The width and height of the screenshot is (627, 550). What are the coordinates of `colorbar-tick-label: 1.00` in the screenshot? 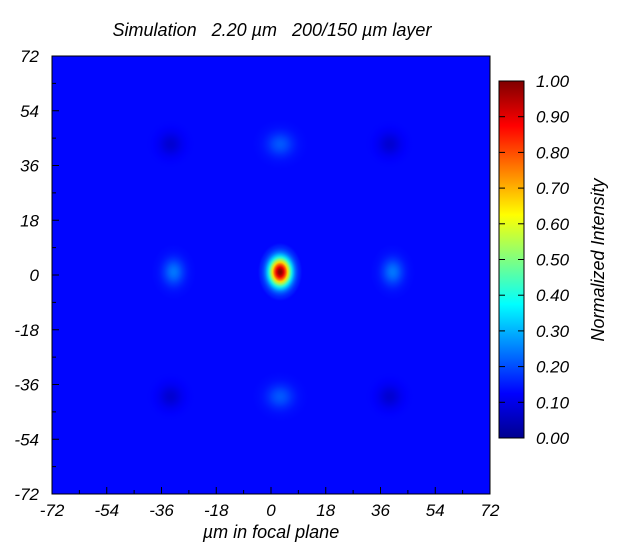 It's located at (553, 81).